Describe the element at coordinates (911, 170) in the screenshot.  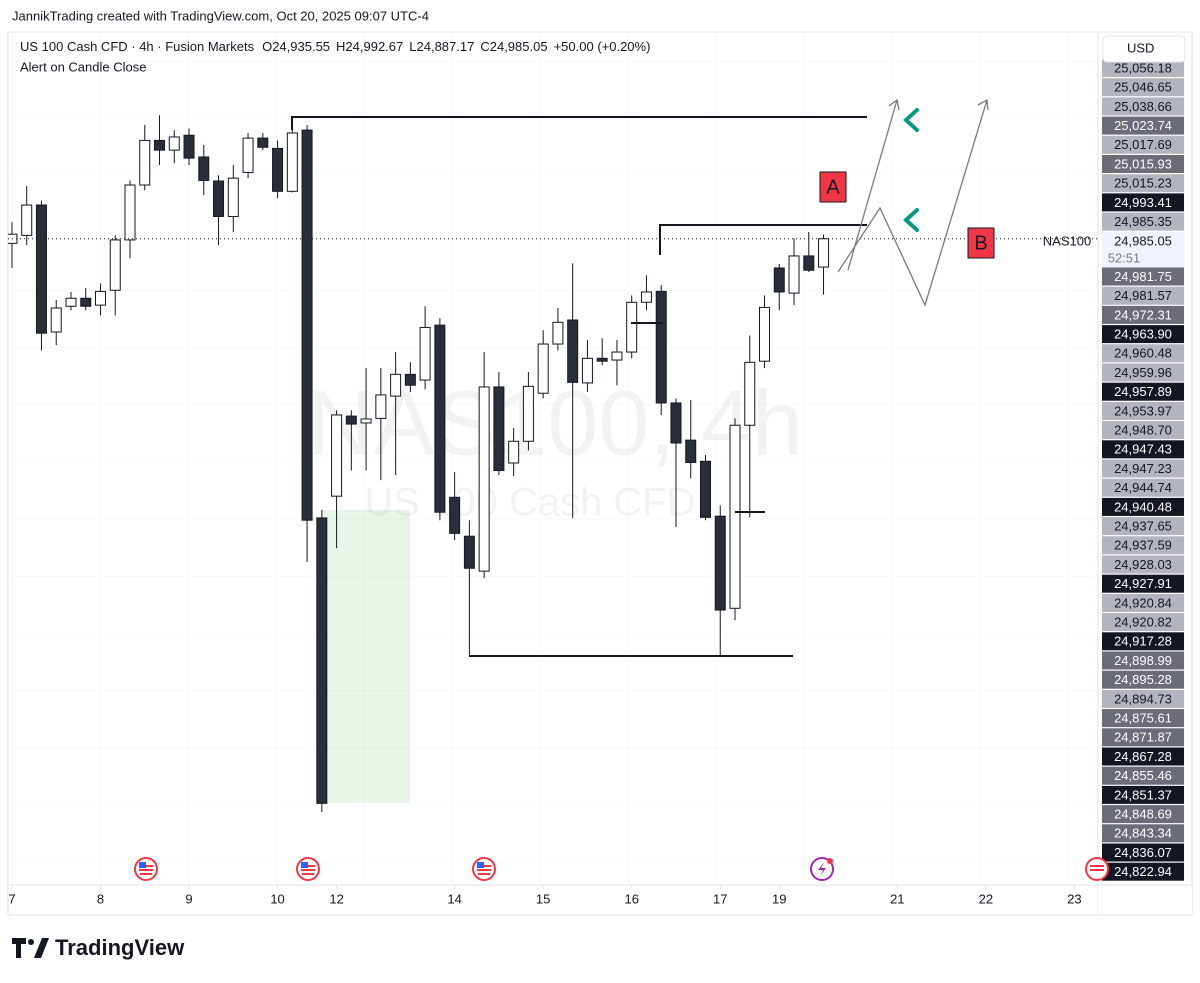
I see `chevrons` at that location.